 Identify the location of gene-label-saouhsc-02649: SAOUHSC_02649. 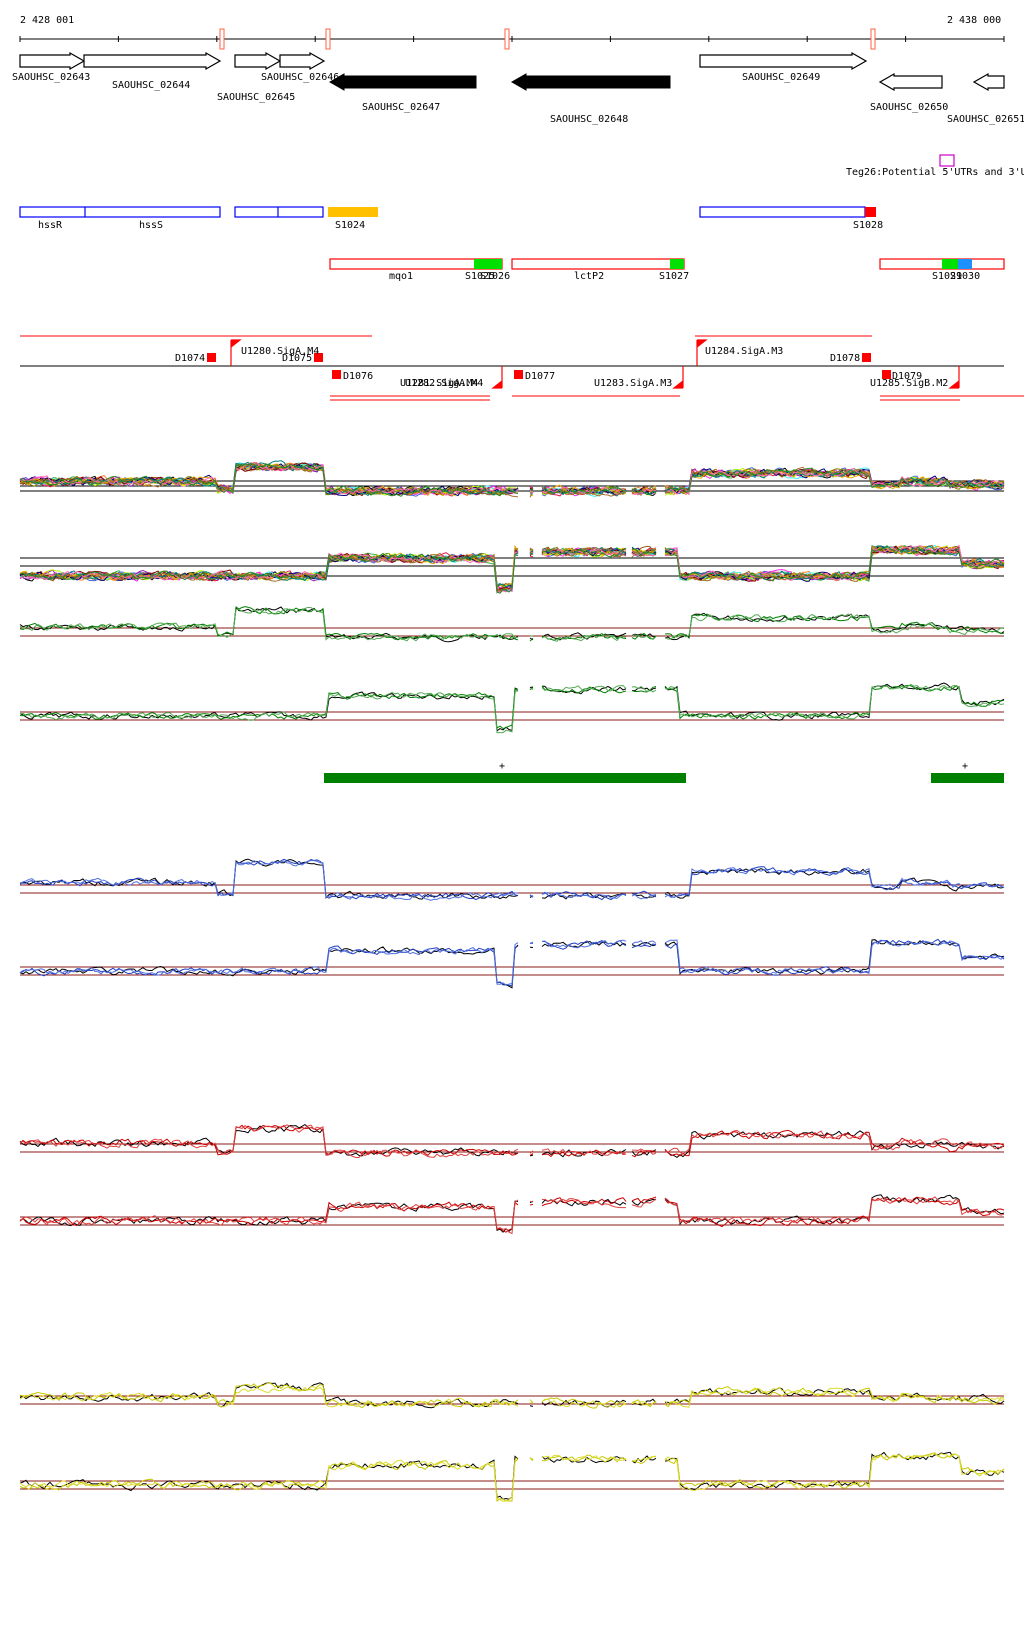
(781, 77).